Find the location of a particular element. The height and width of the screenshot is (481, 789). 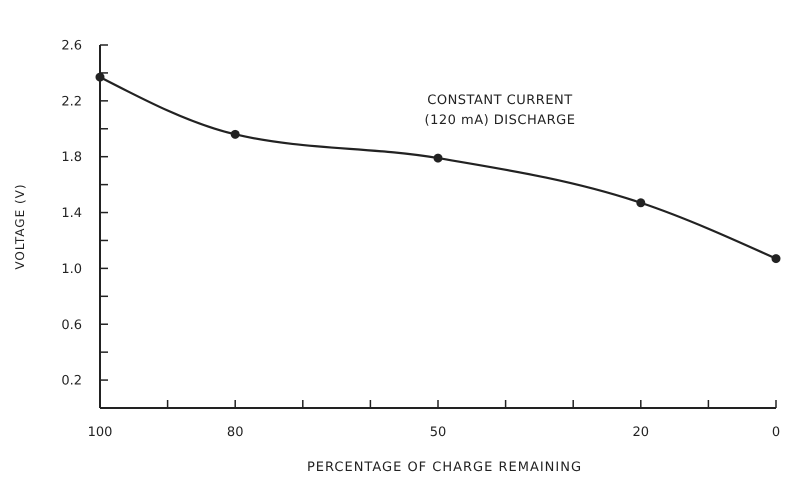

x-tick-label: 50 is located at coordinates (438, 432).